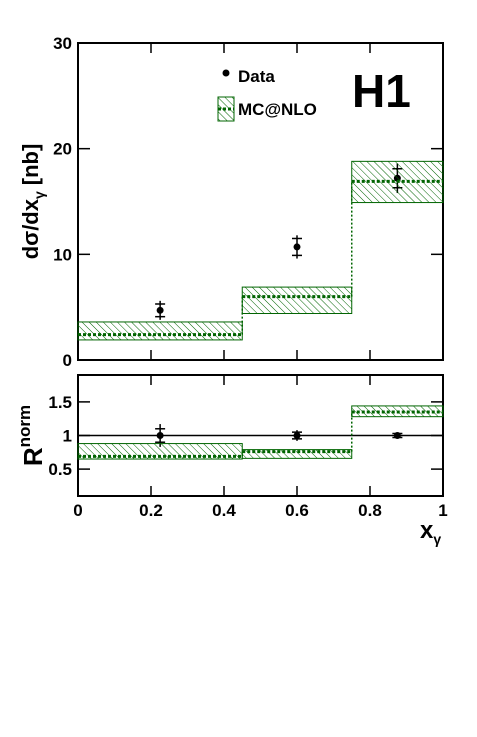 The height and width of the screenshot is (737, 477). What do you see at coordinates (60, 402) in the screenshot?
I see `y-tick-label: 1.5` at bounding box center [60, 402].